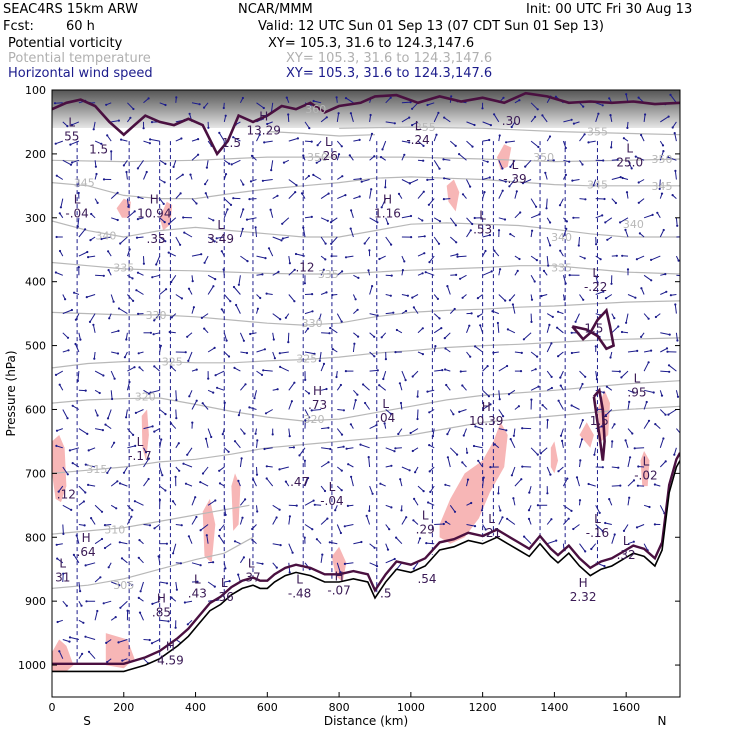  Describe the element at coordinates (626, 555) in the screenshot. I see `pv-value-label: .32` at that location.